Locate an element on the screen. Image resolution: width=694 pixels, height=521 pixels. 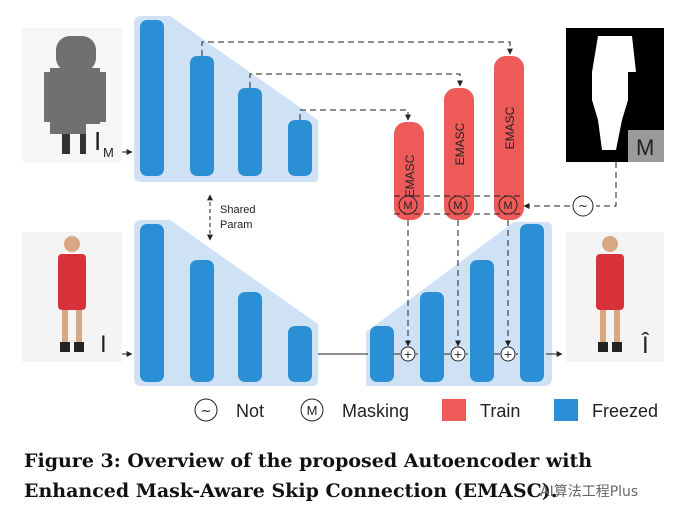
output-label: Î is located at coordinates (645, 345).